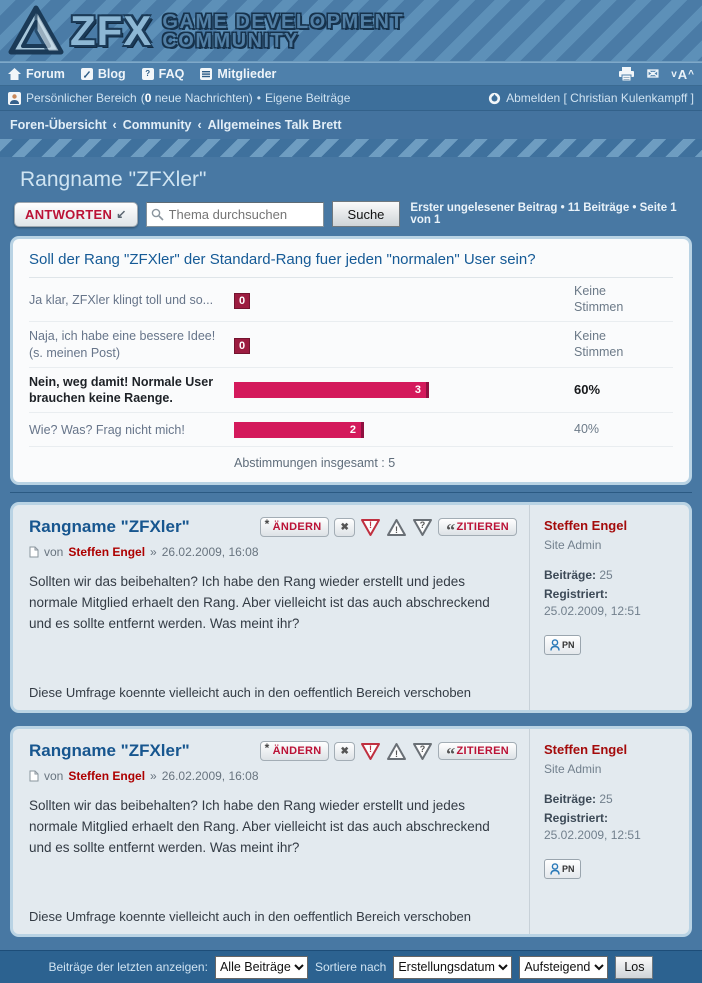  I want to click on poll-bar-track: 3, so click(396, 390).